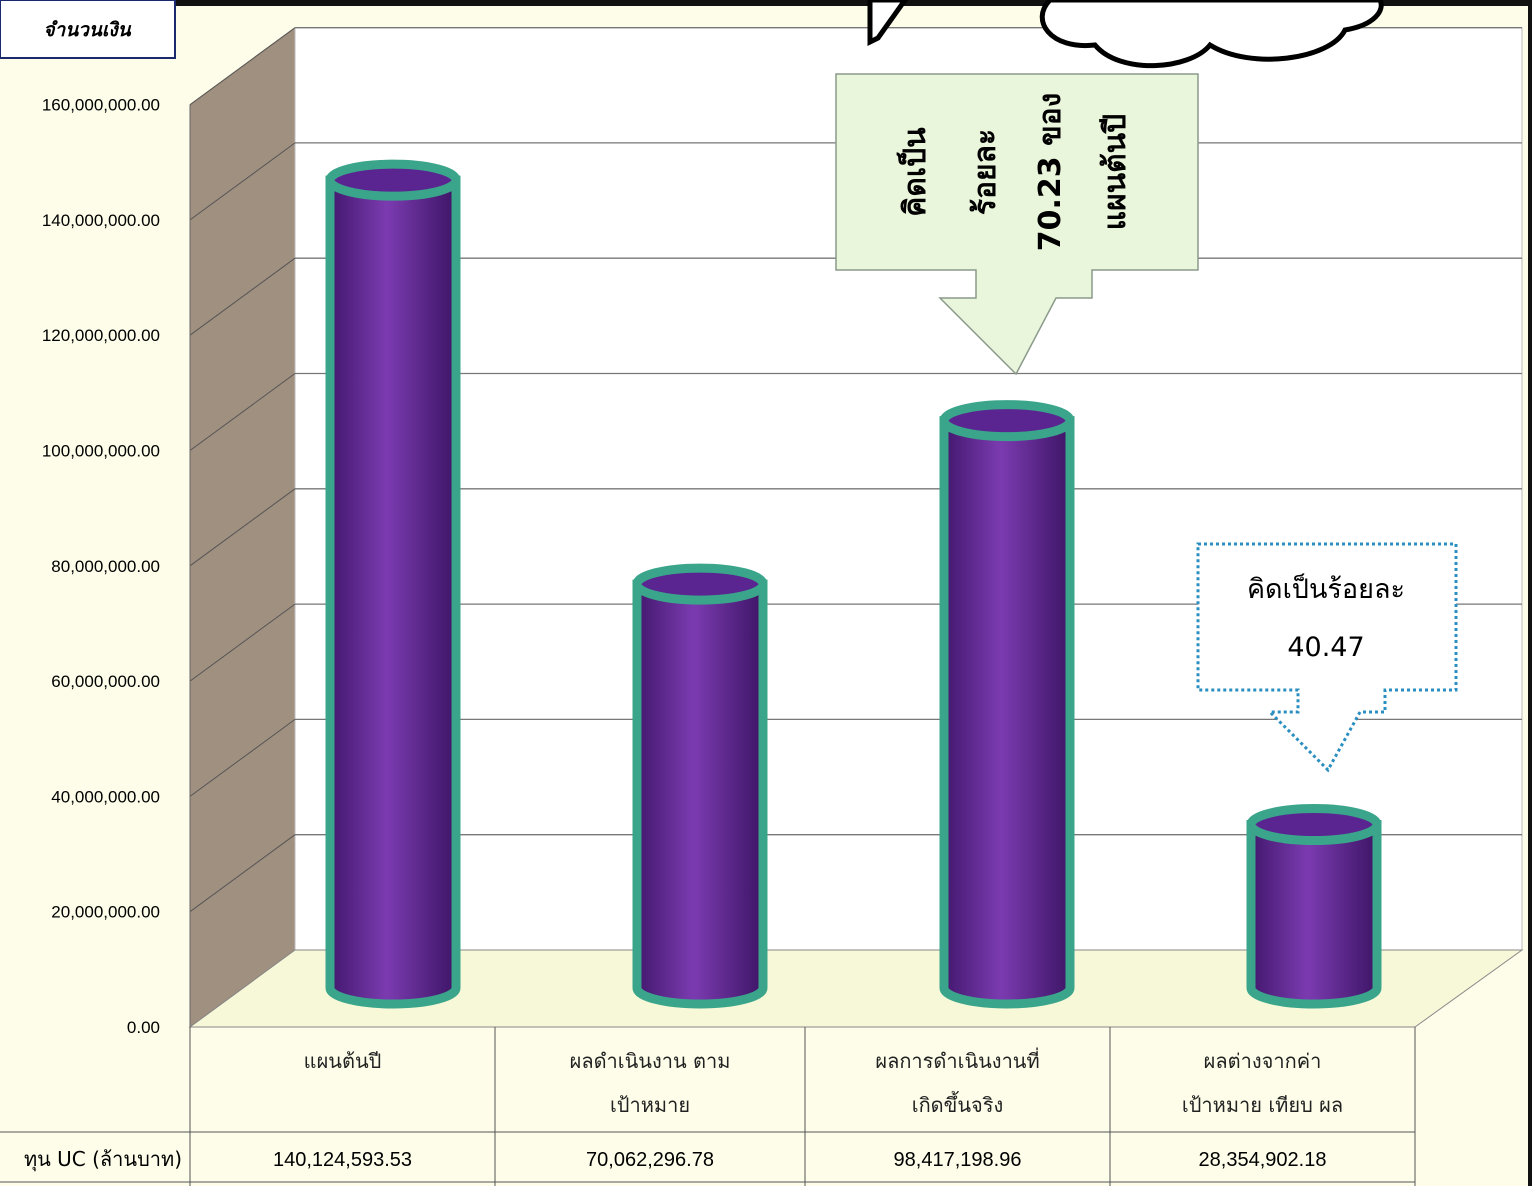 The image size is (1532, 1186). I want to click on thought-cloud, so click(1211, 34).